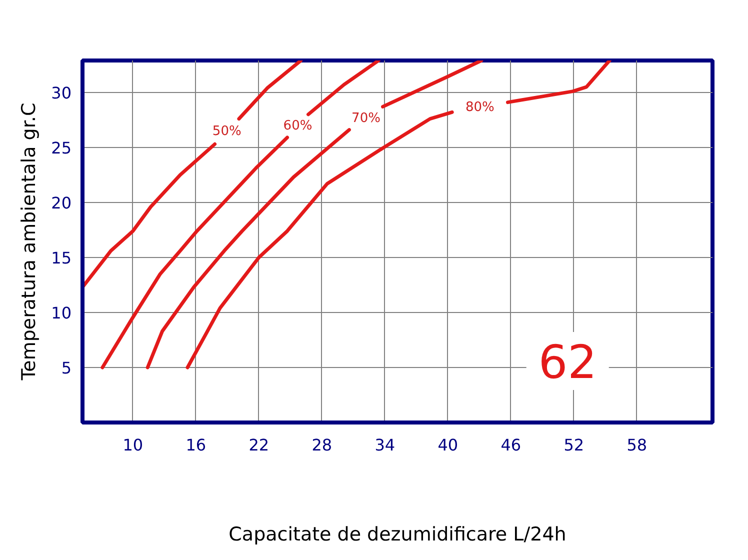 This screenshot has height=560, width=748. What do you see at coordinates (567, 361) in the screenshot?
I see `annotation: 62` at bounding box center [567, 361].